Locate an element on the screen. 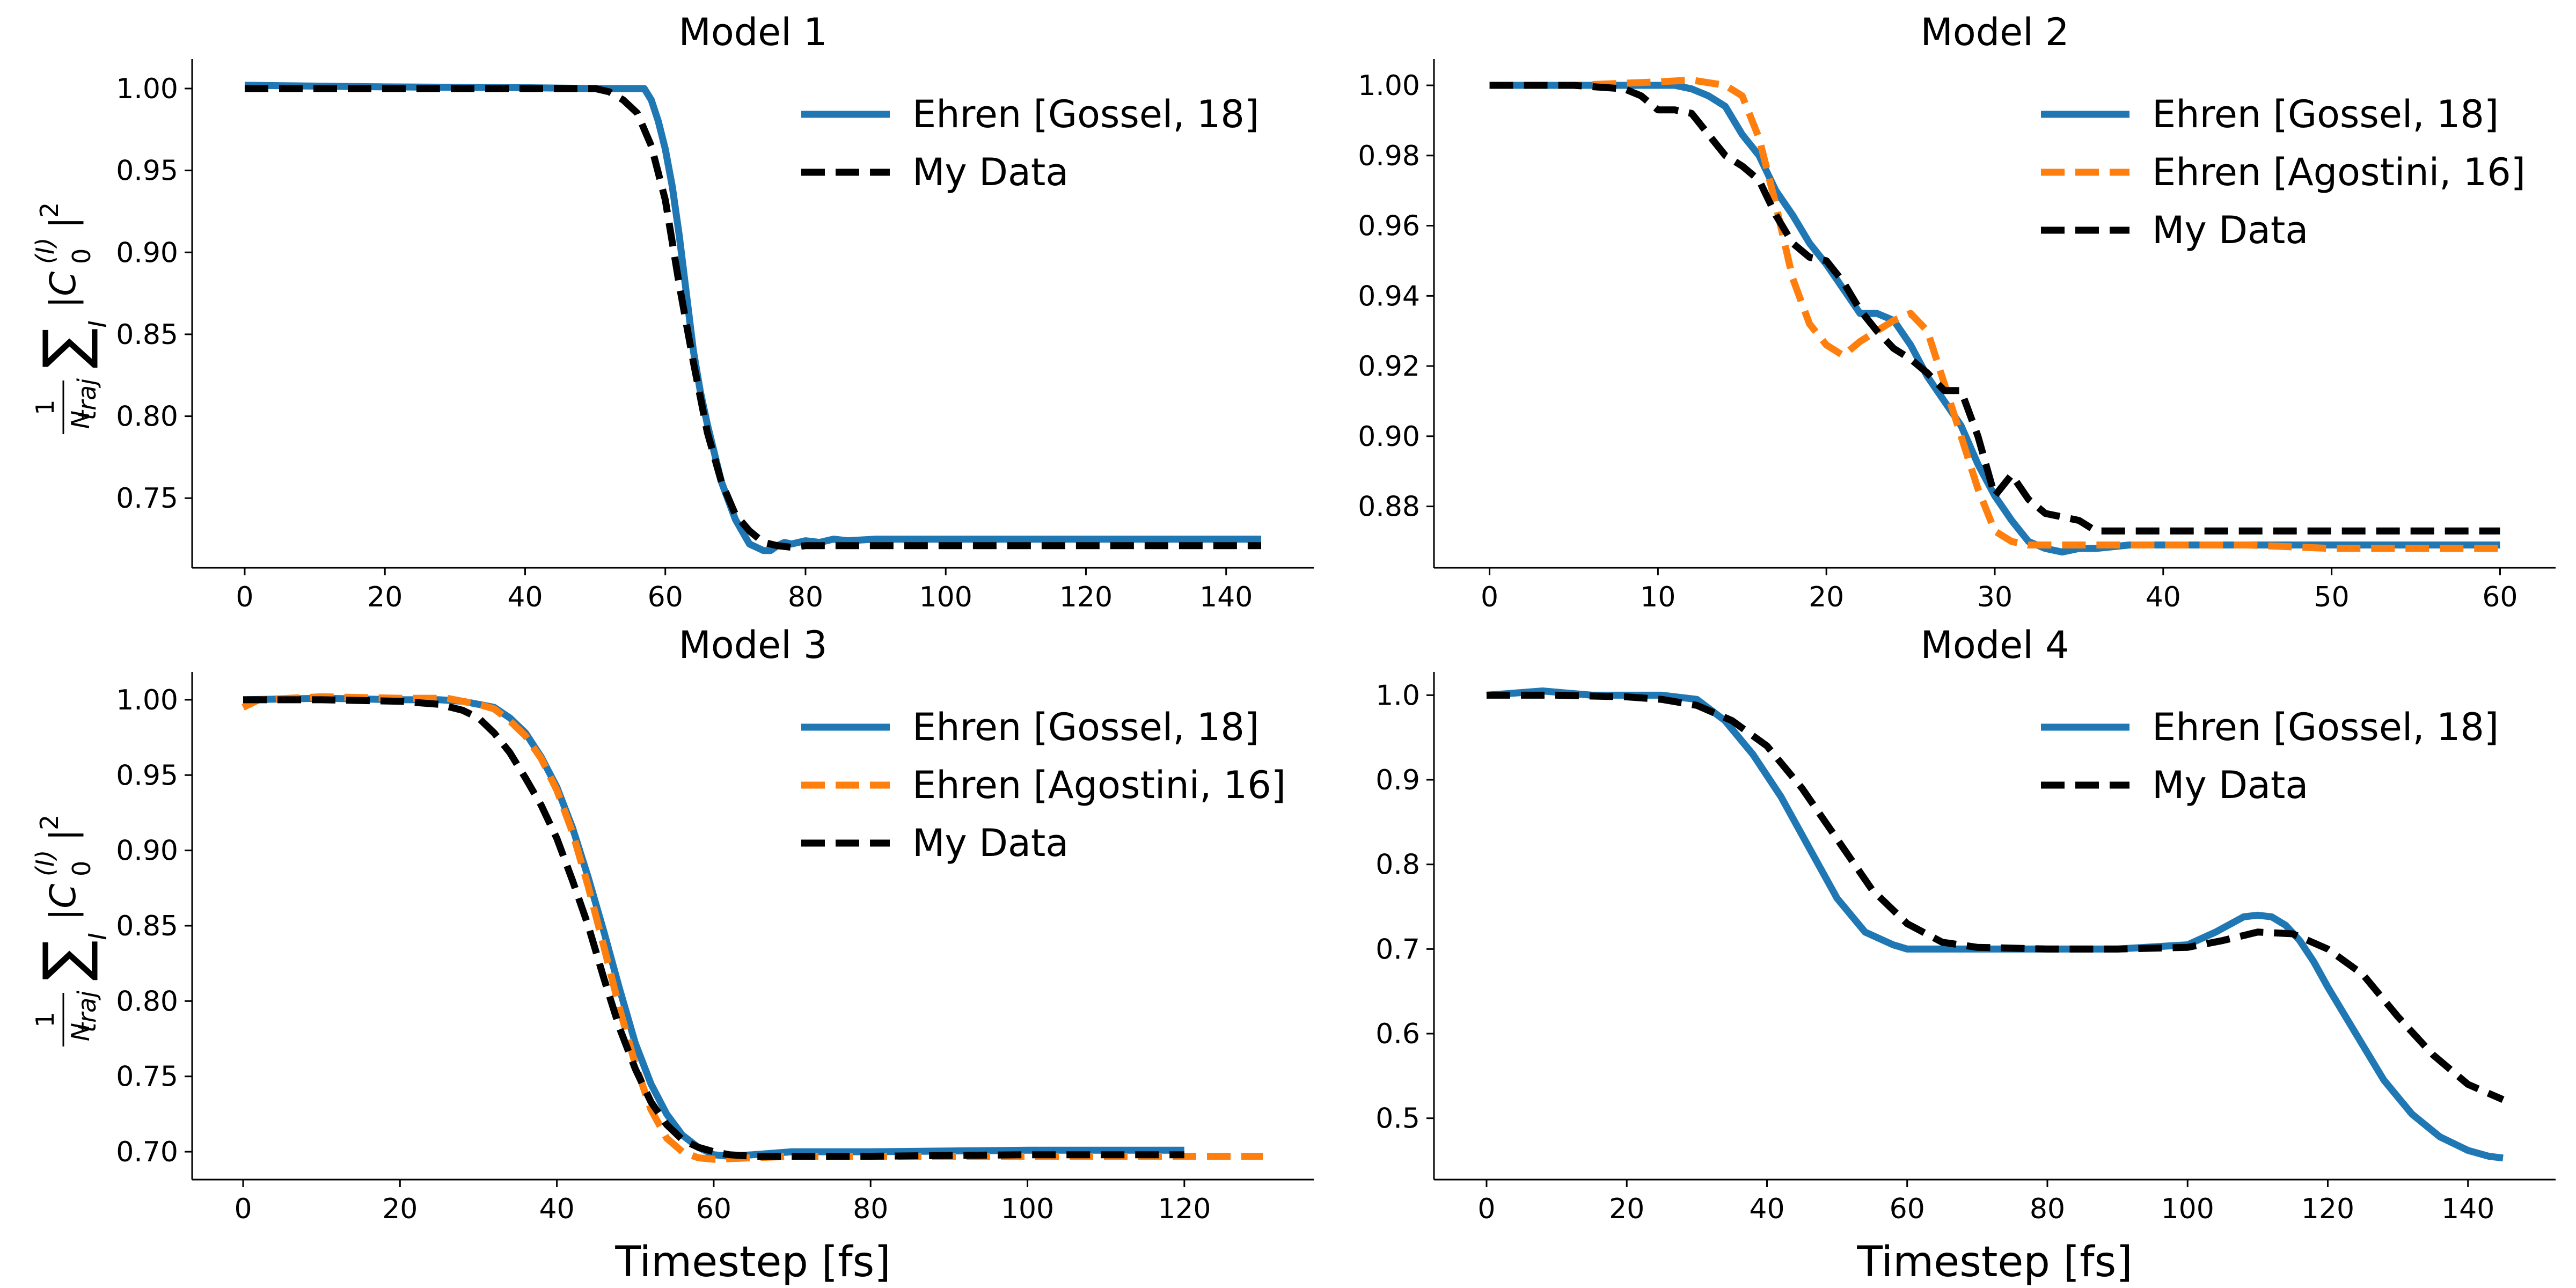  chart-title: Model 2 is located at coordinates (1995, 32).